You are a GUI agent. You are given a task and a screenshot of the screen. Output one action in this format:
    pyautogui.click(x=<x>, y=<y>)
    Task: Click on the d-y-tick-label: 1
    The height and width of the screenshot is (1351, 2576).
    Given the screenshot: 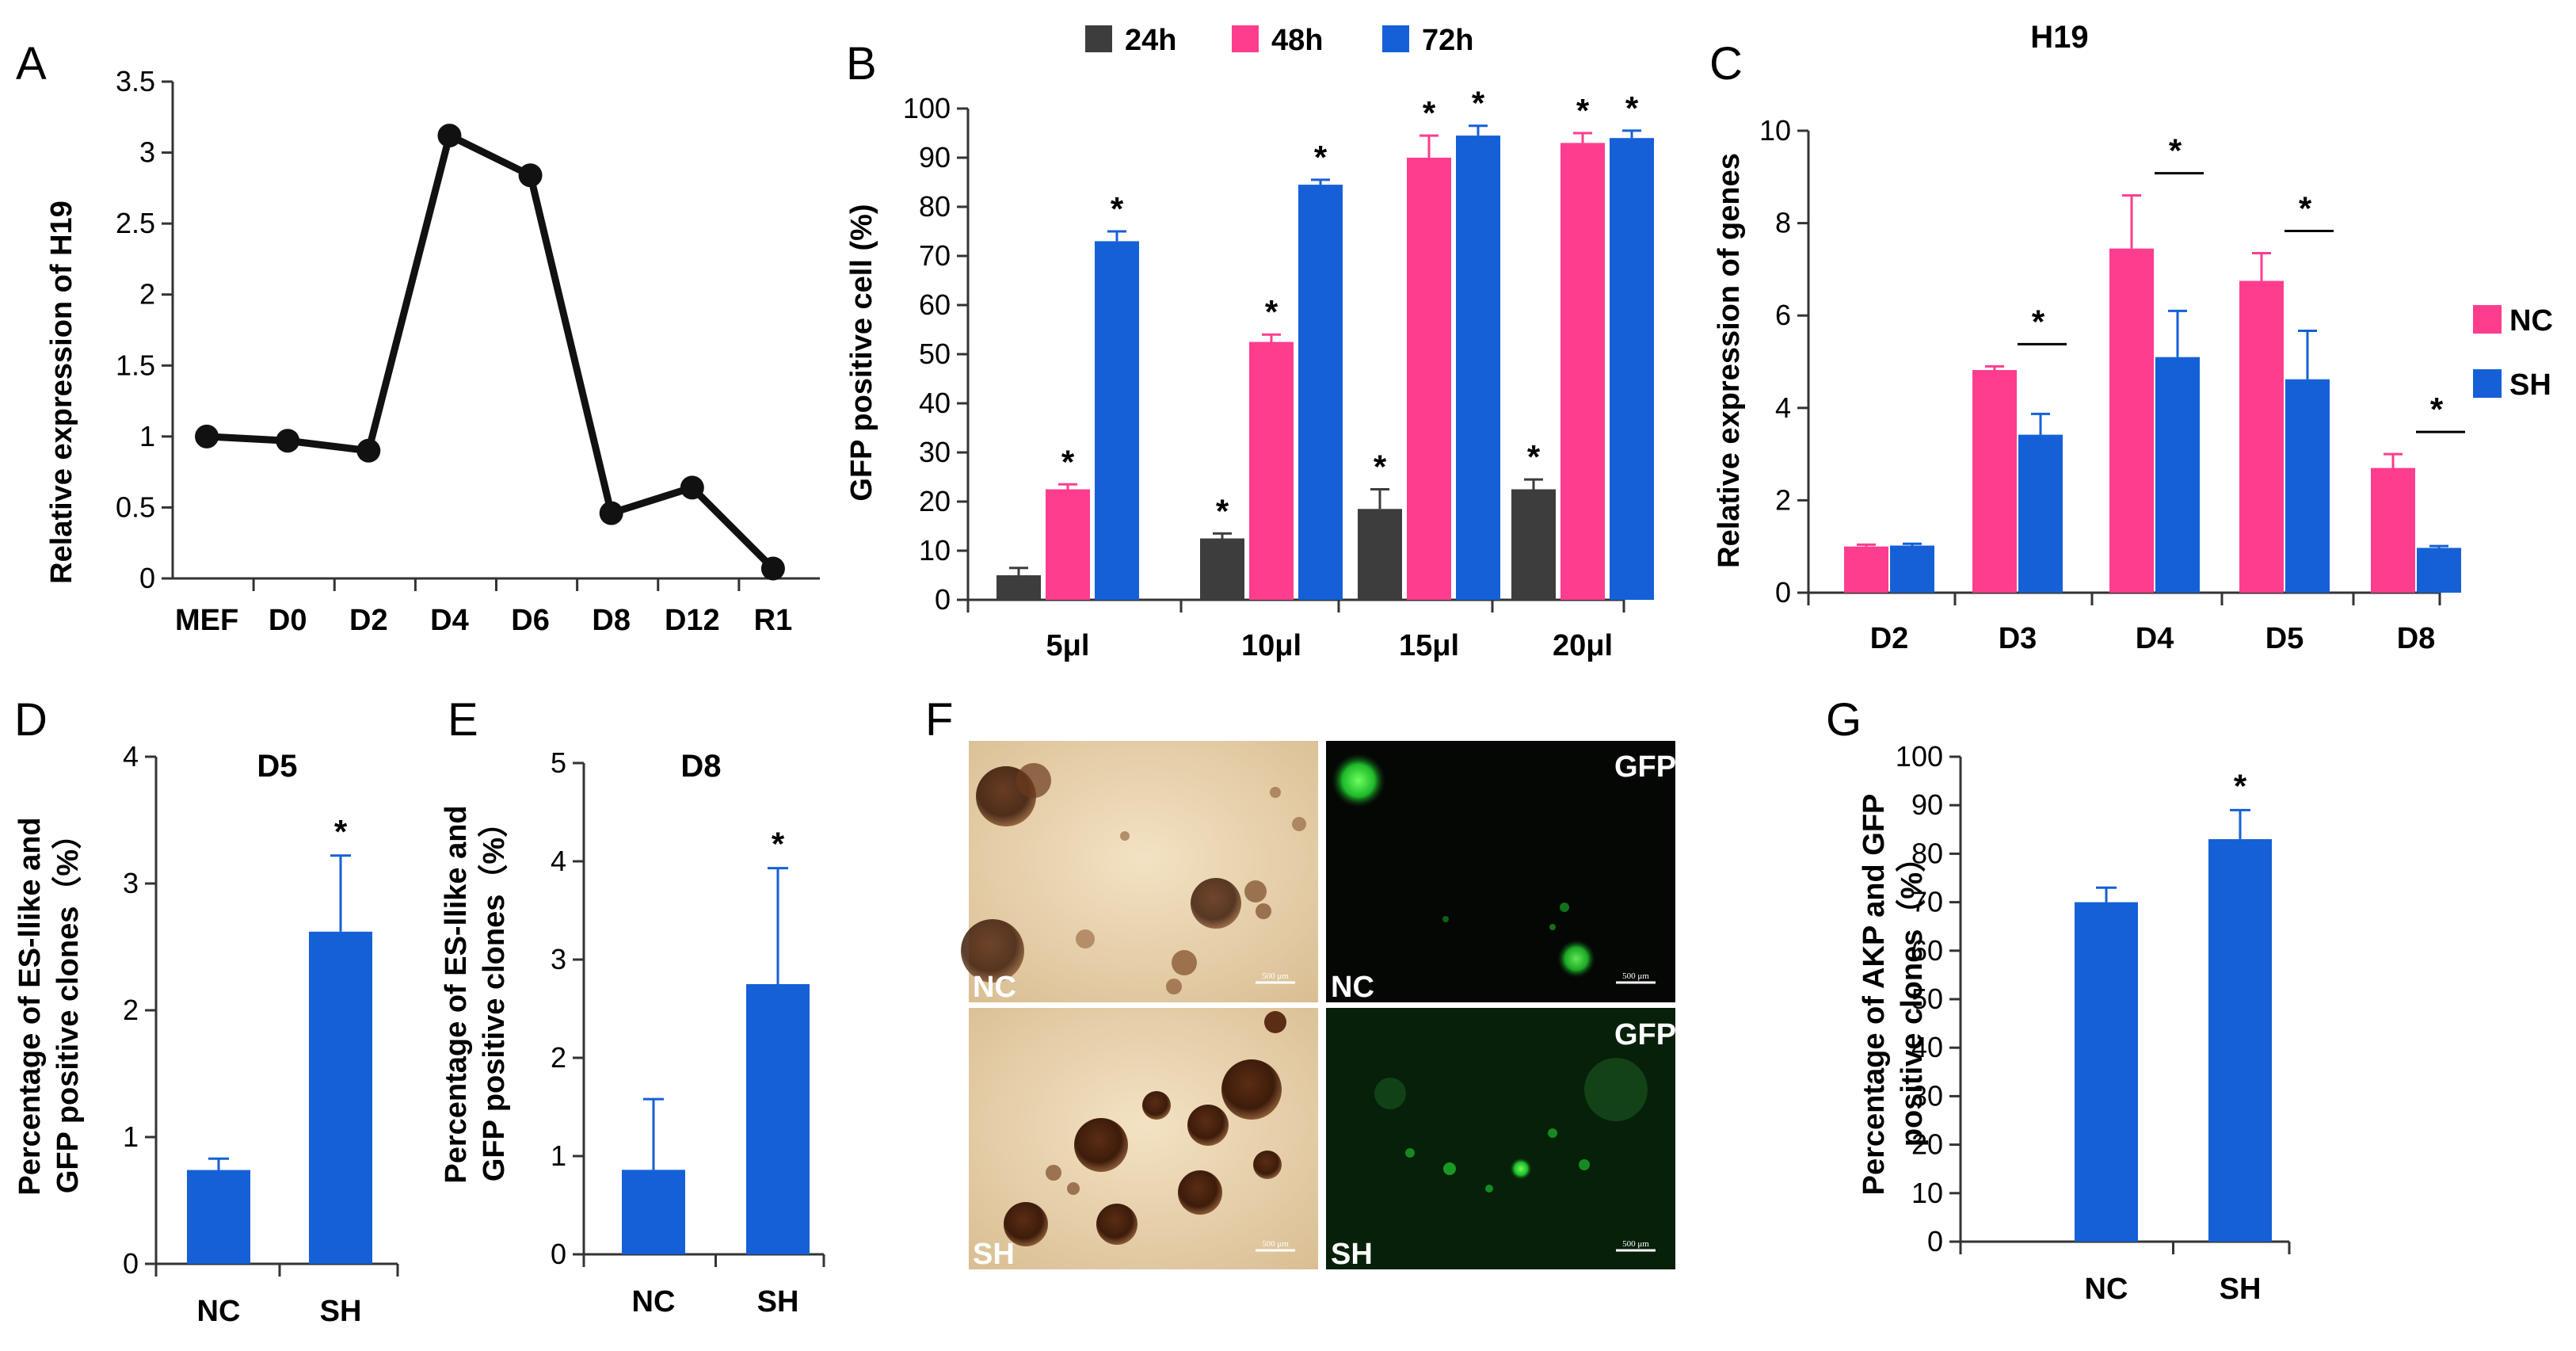 What is the action you would take?
    pyautogui.click(x=131, y=1136)
    